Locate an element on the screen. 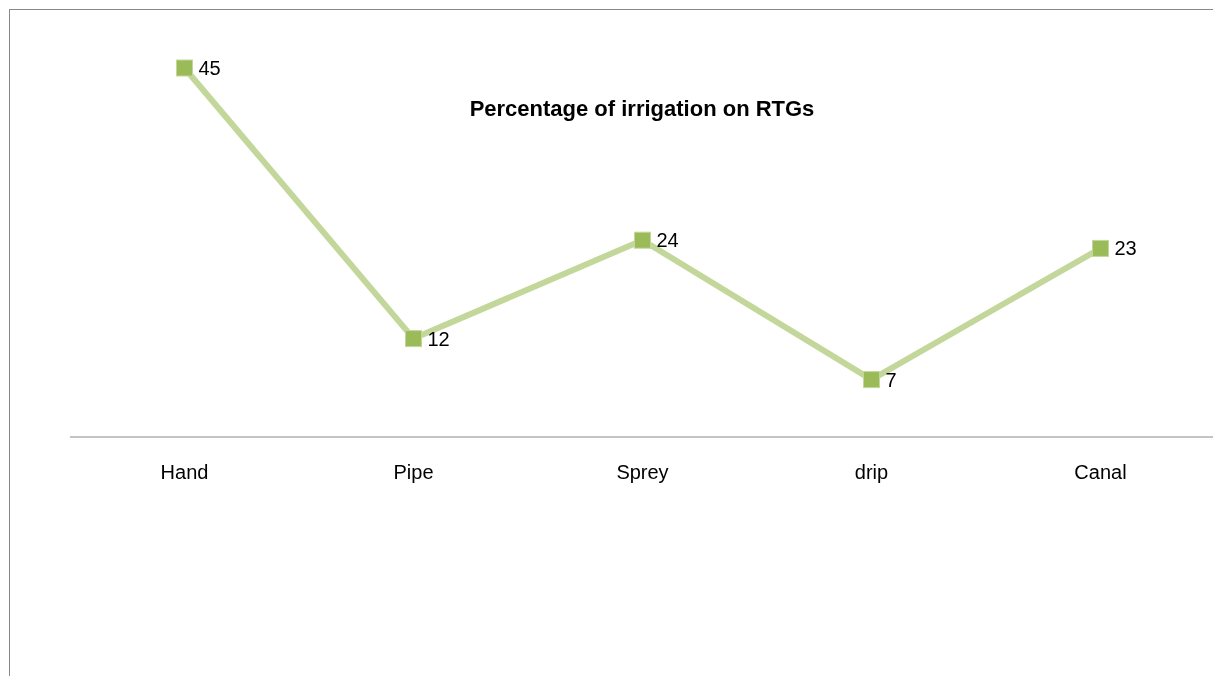  data-label: 24 is located at coordinates (667, 240).